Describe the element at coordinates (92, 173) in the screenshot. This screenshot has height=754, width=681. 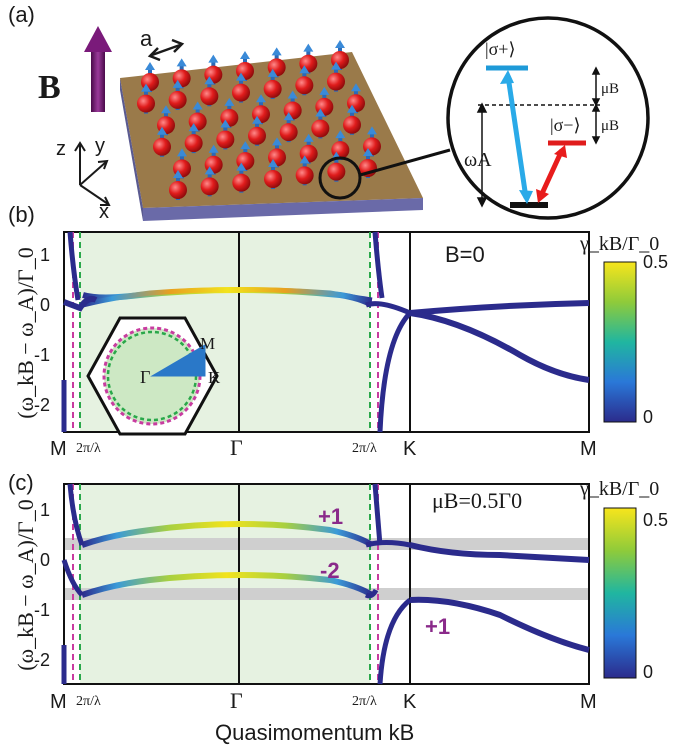
I see `axes-triad-icon` at that location.